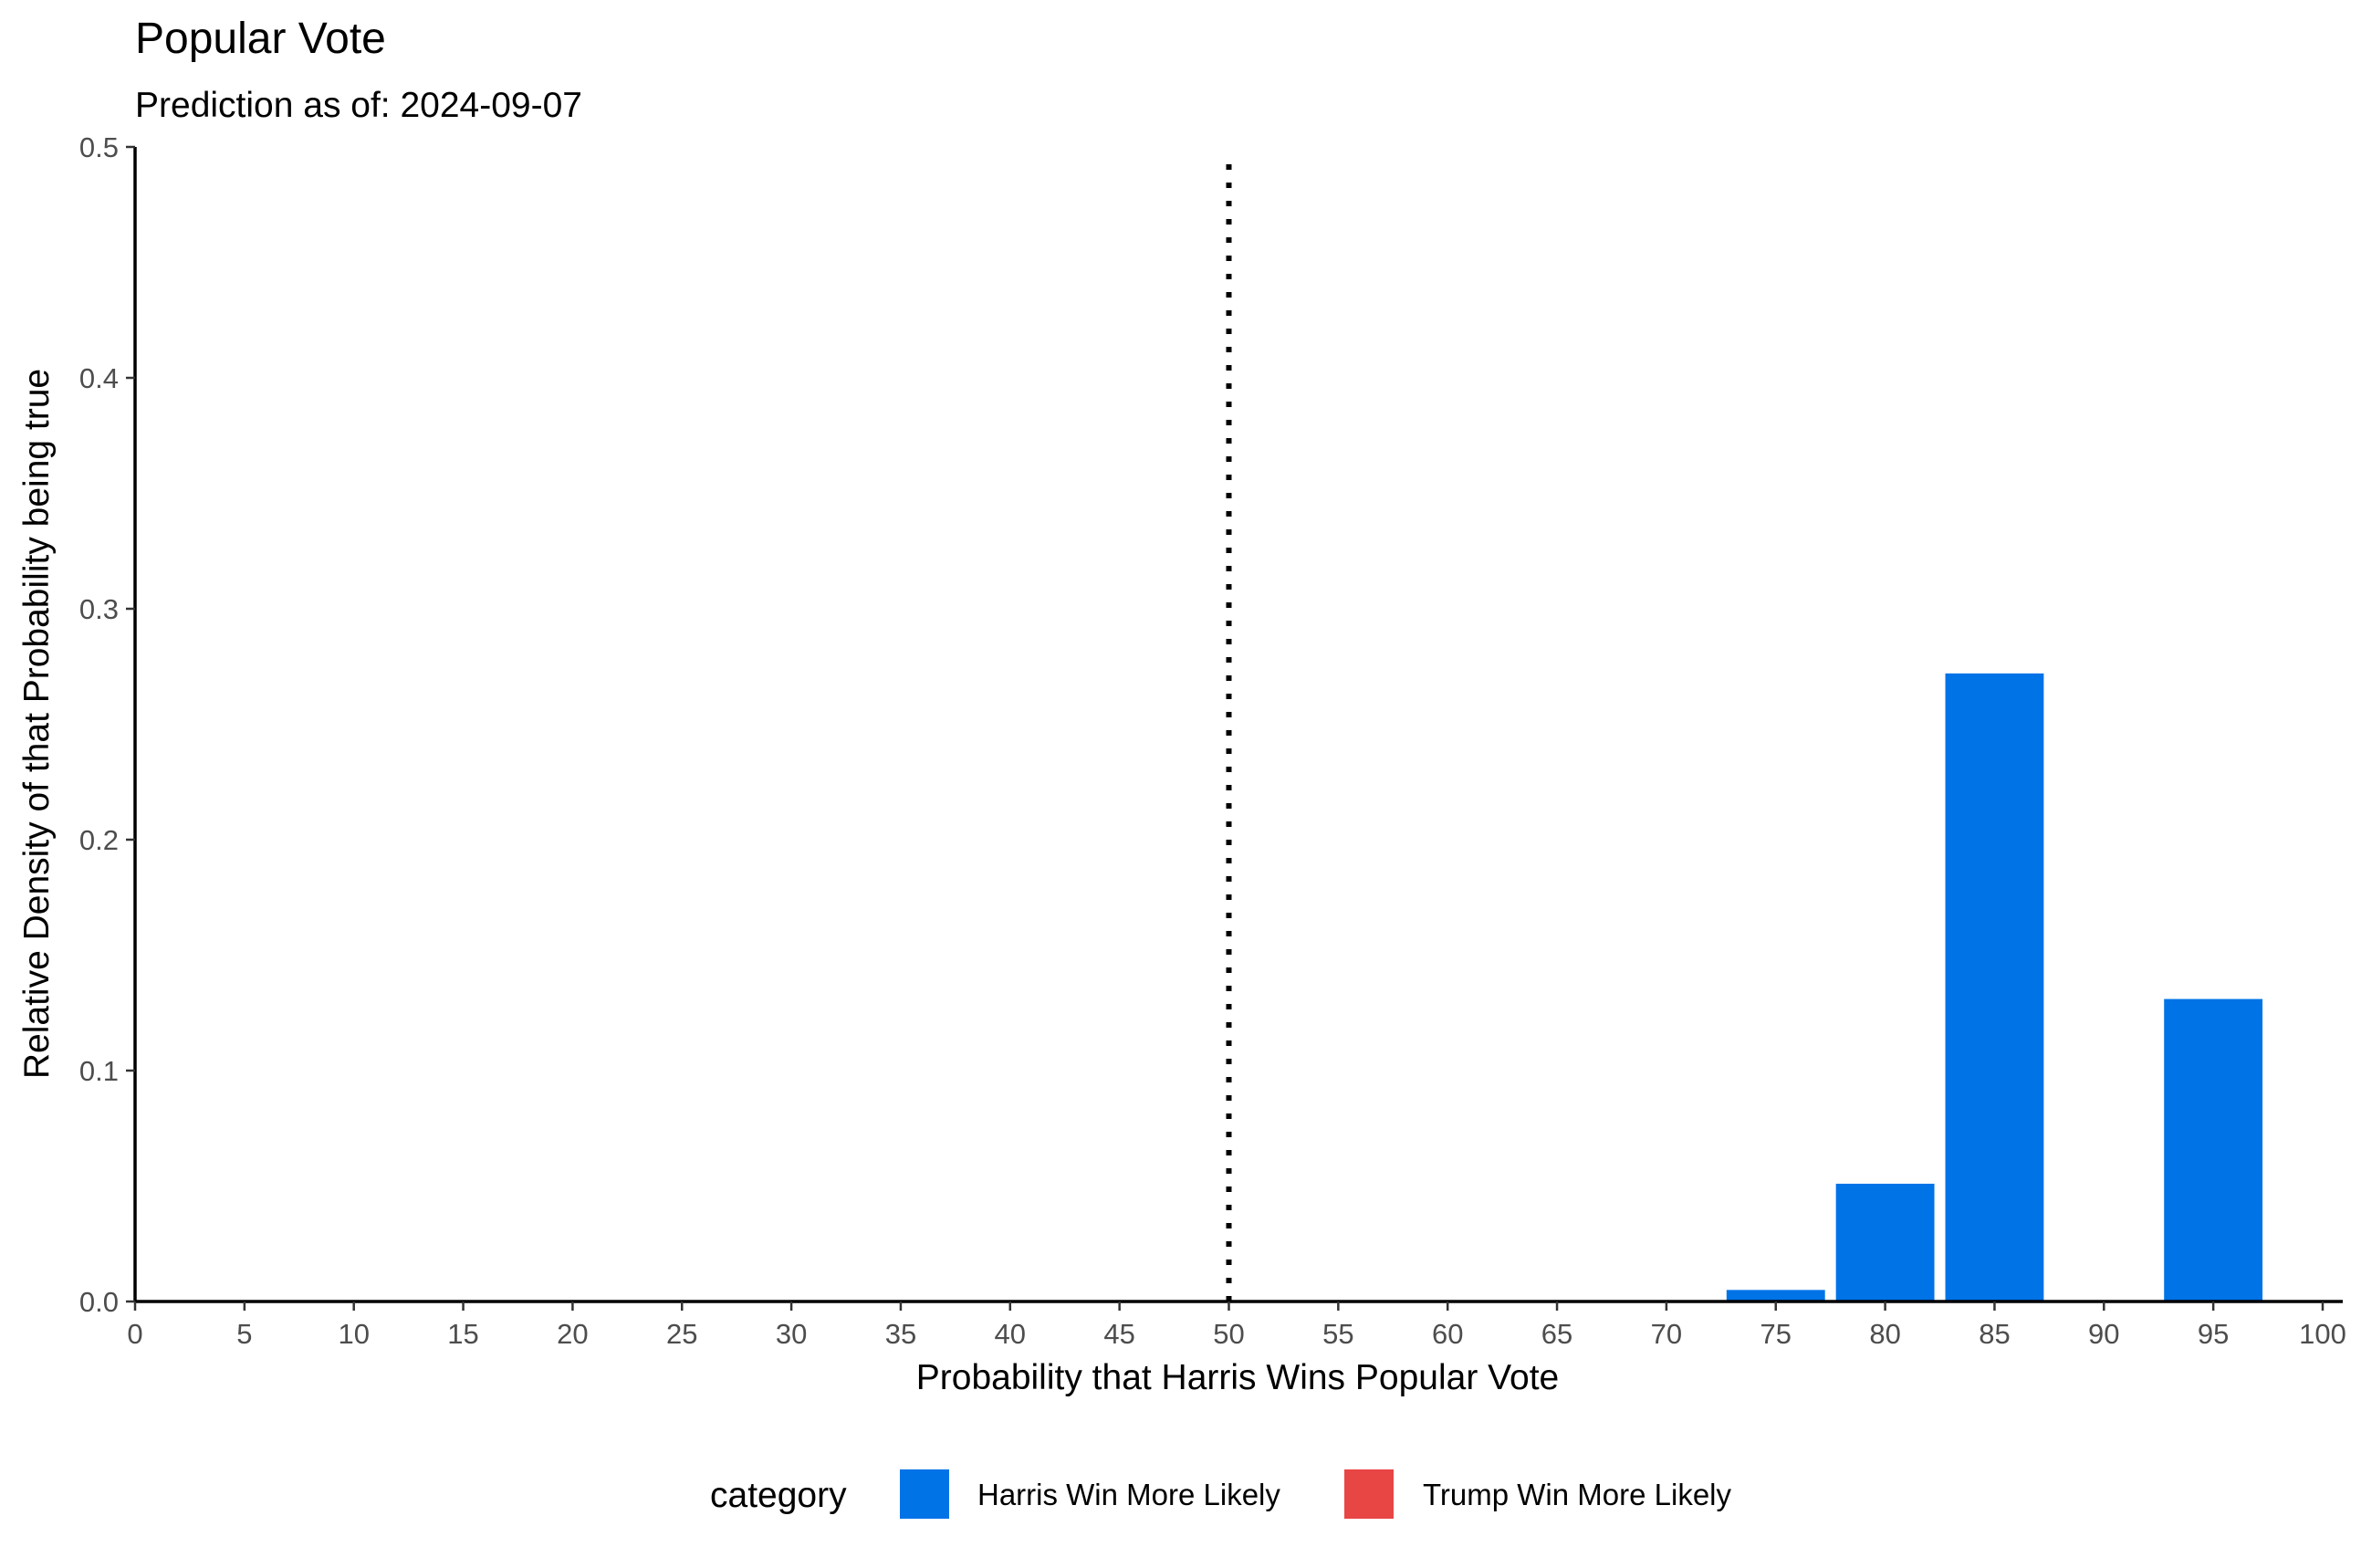 The image size is (2361, 1568). Describe the element at coordinates (107, 724) in the screenshot. I see `y-ticks-layer: 0.0 0.1 0.2 0.3 0.4 0.5` at that location.